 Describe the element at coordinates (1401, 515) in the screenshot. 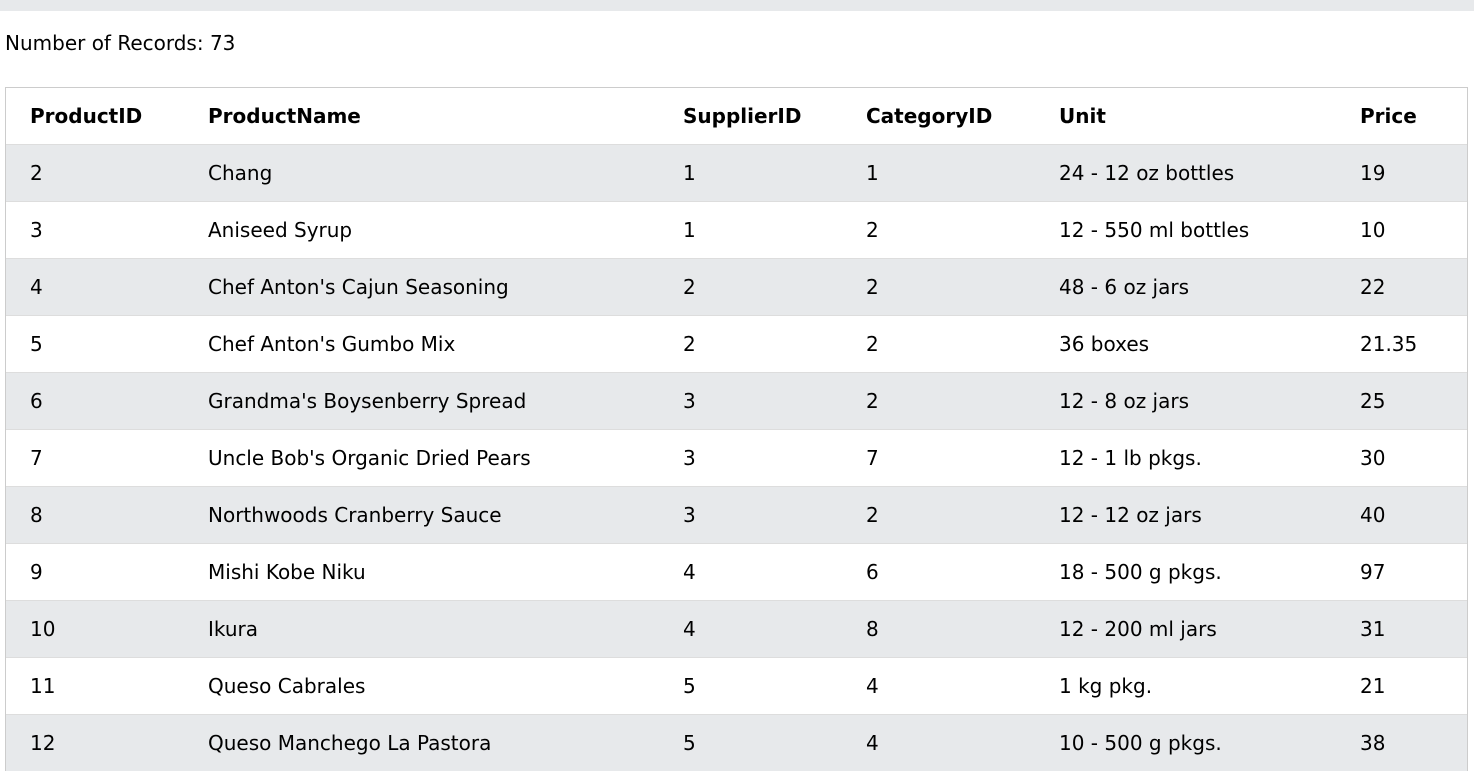

I see `cell-price: 40` at that location.